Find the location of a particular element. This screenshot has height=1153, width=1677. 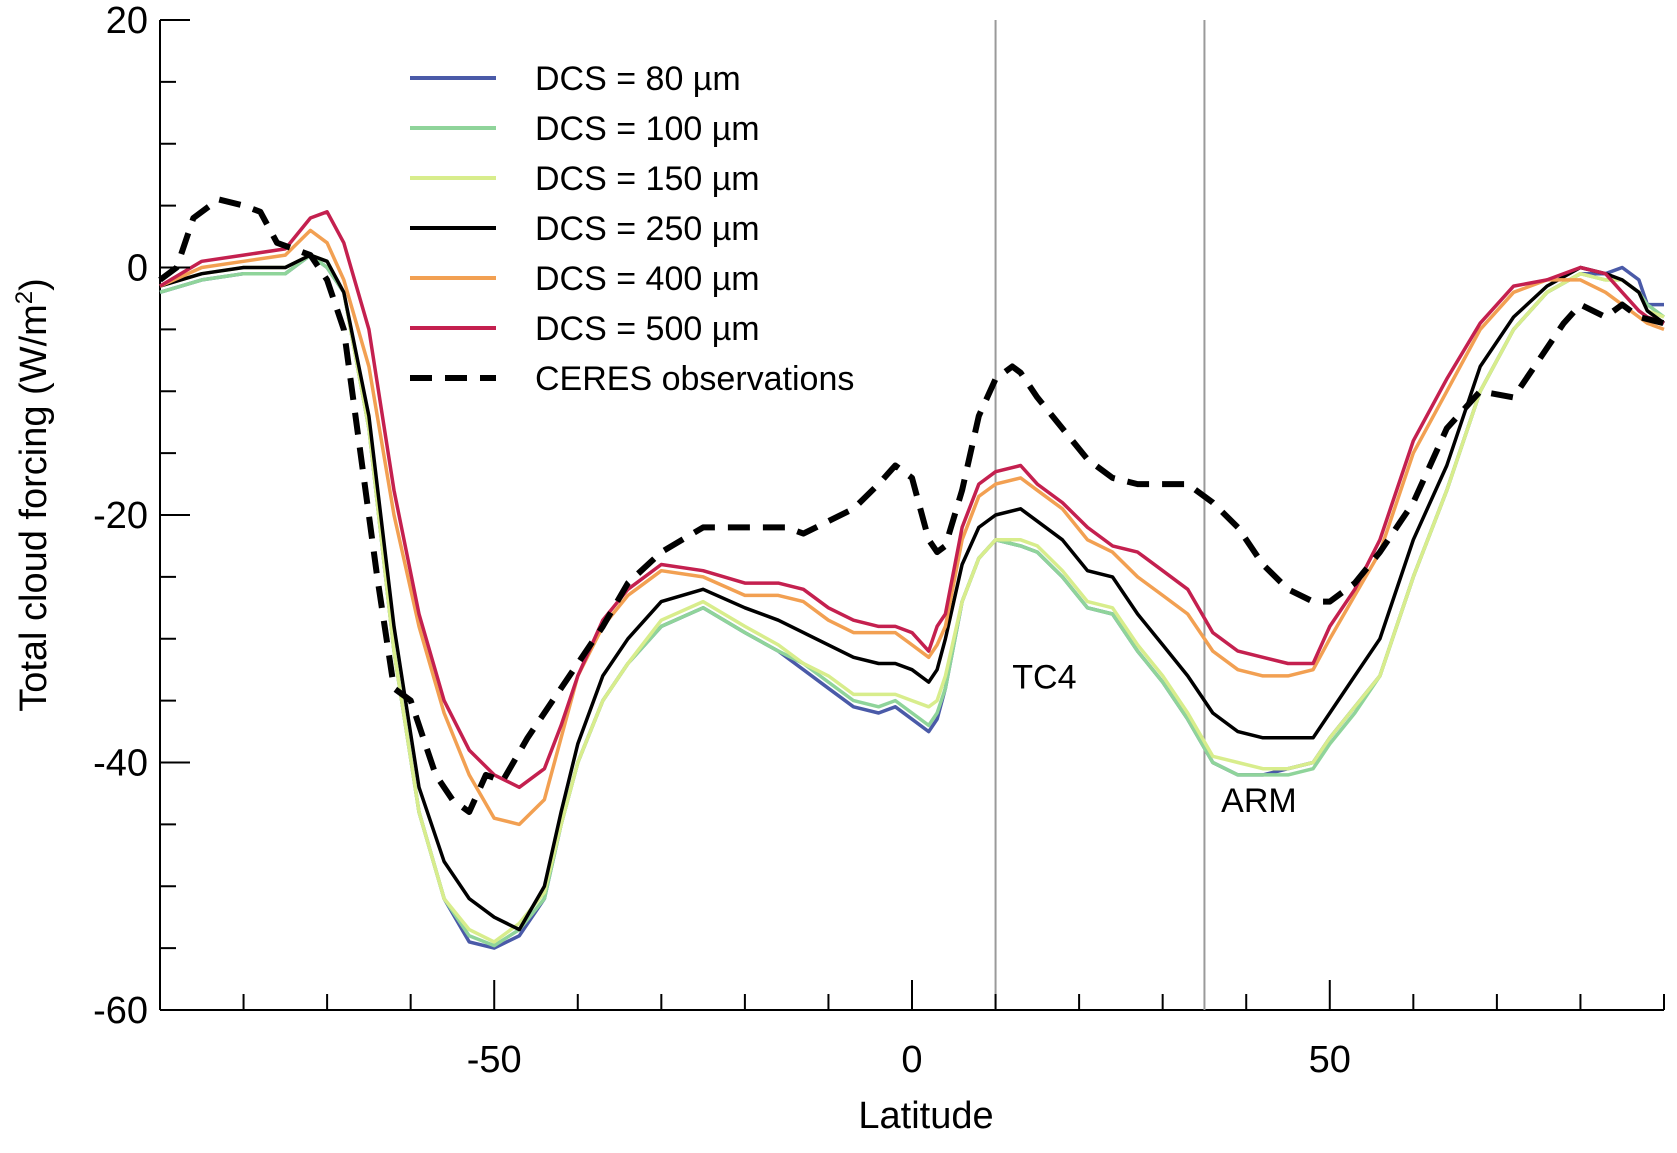

legend-label: DCS = 500 µm is located at coordinates (647, 329).